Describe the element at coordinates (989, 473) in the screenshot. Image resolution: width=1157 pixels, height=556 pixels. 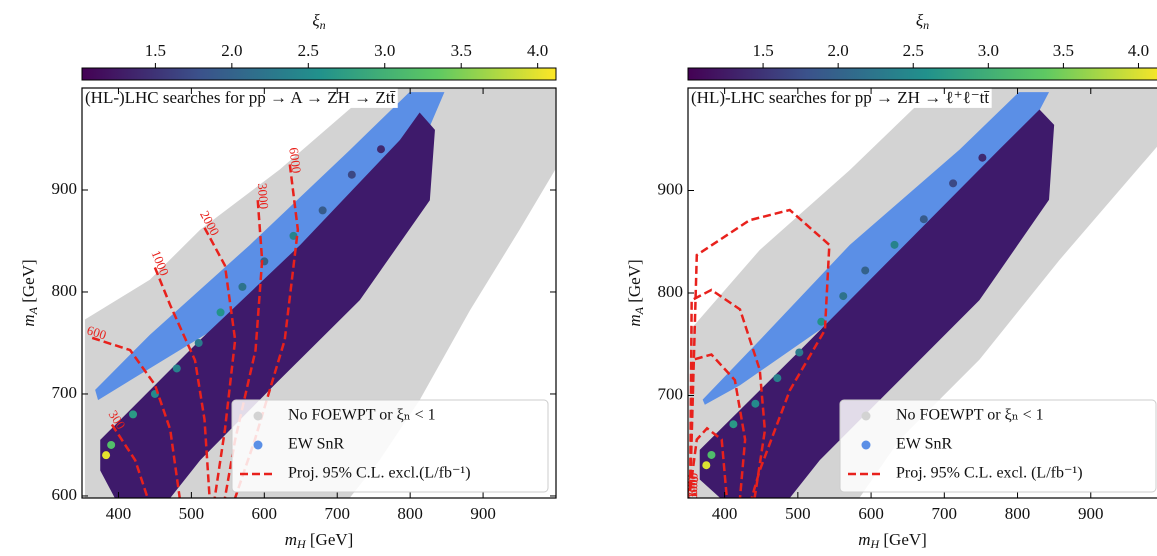
I see `legend-label: Proj. 95% C.L. excl. (L/fb⁻¹)` at that location.